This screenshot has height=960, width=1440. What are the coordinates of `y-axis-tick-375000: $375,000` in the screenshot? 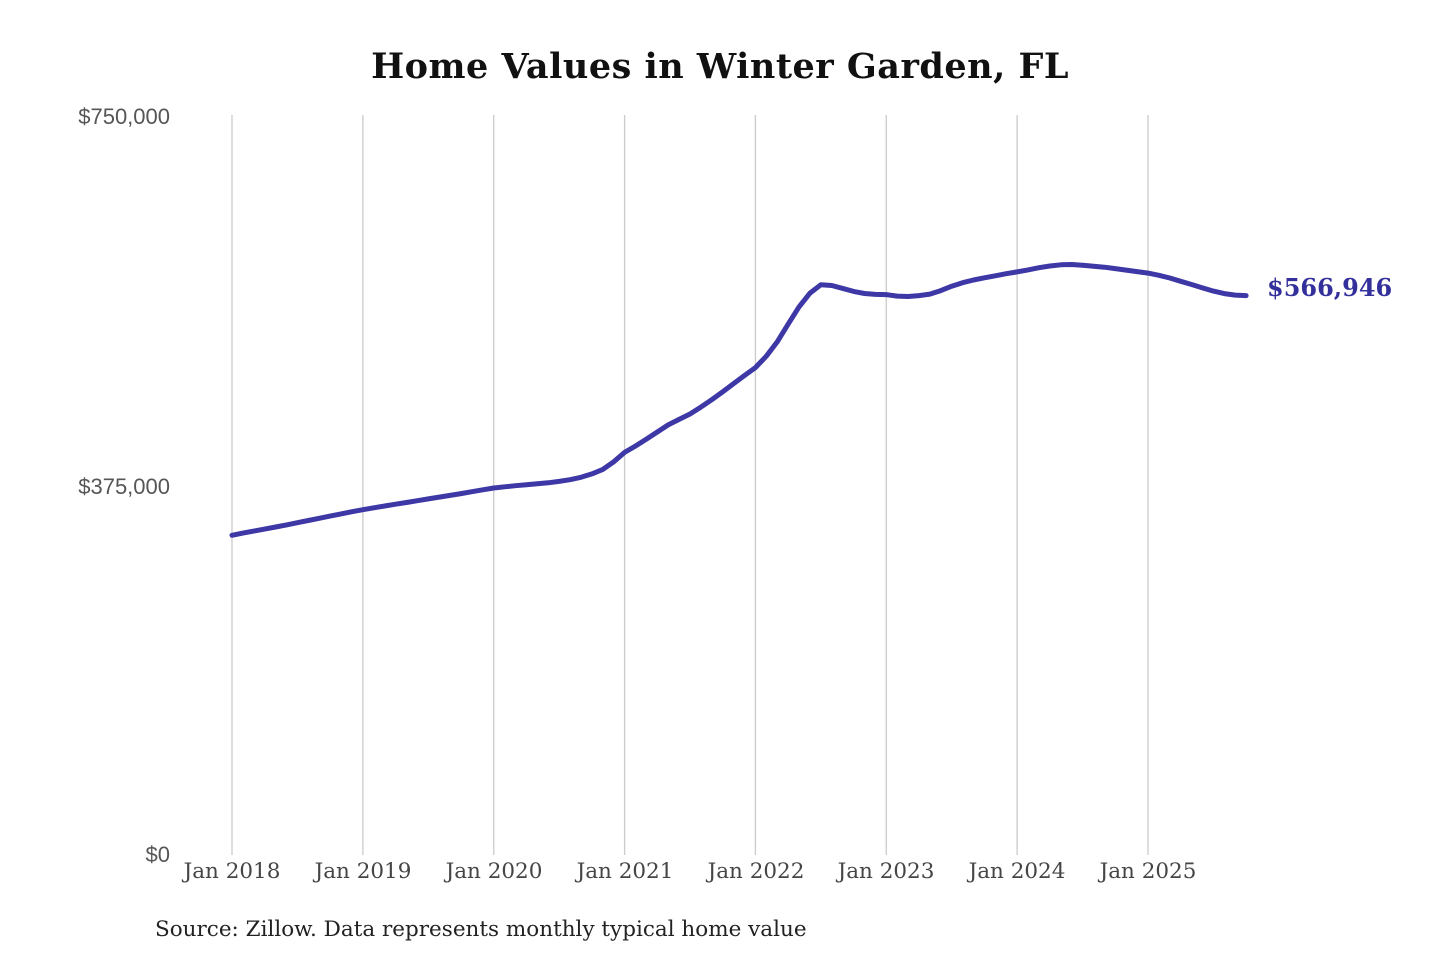 It's located at (124, 486).